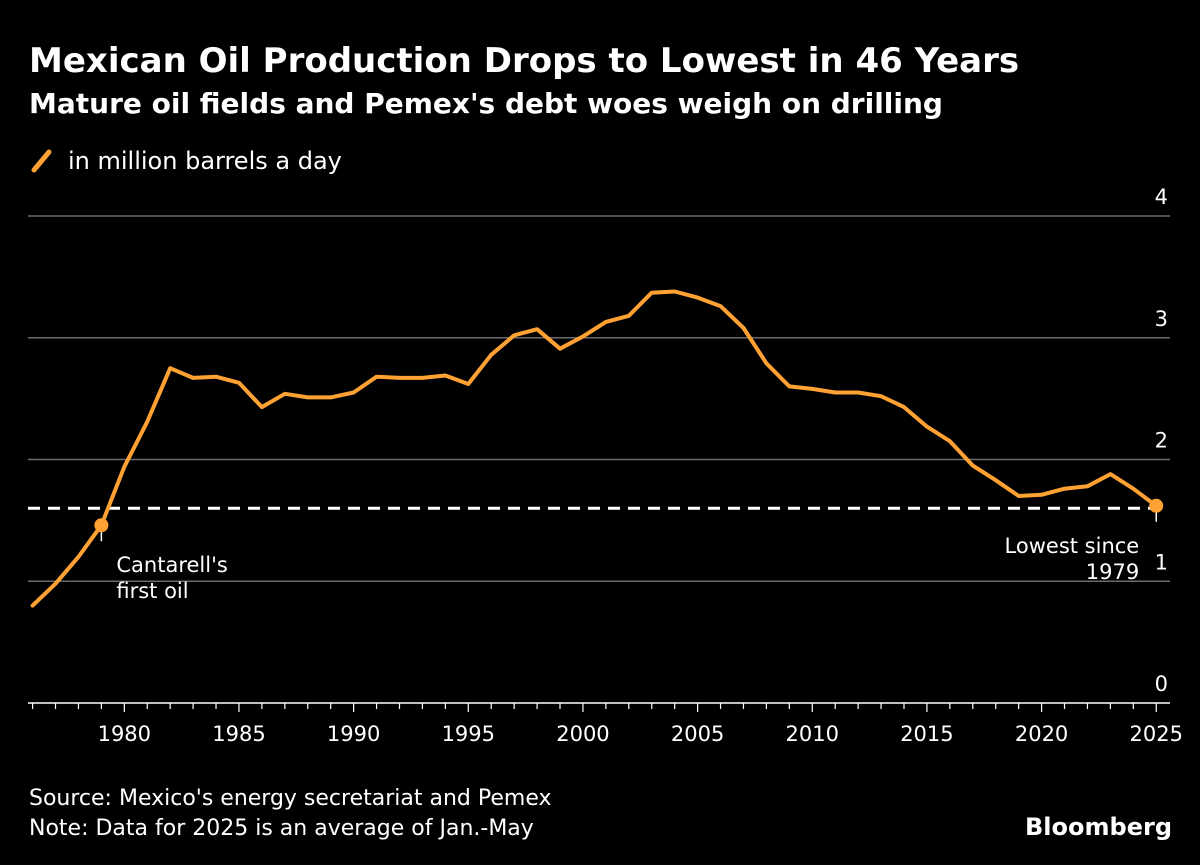 This screenshot has width=1200, height=865. I want to click on x-tick-label-2015: 2015, so click(926, 734).